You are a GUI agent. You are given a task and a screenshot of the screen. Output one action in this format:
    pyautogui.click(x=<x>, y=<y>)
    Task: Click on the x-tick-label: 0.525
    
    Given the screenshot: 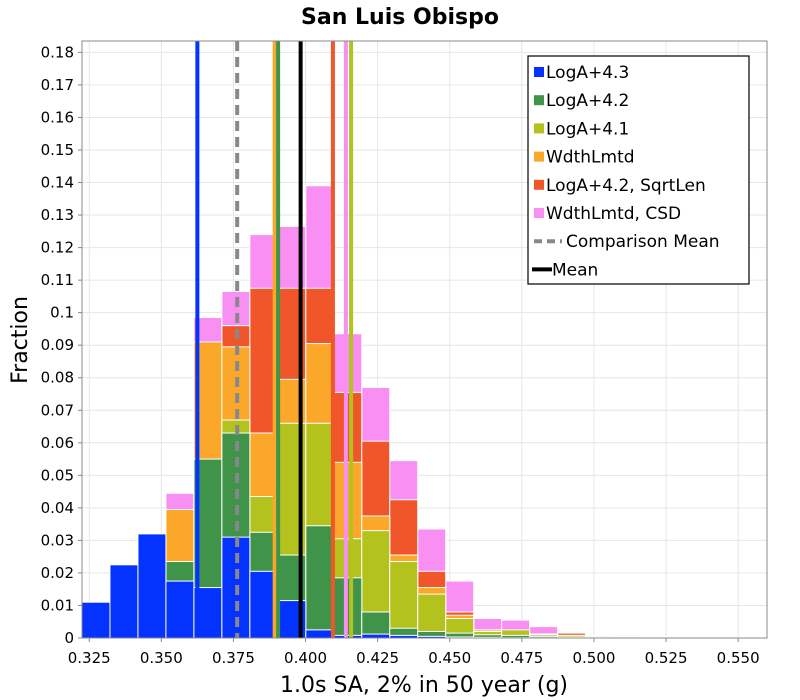 What is the action you would take?
    pyautogui.click(x=666, y=658)
    